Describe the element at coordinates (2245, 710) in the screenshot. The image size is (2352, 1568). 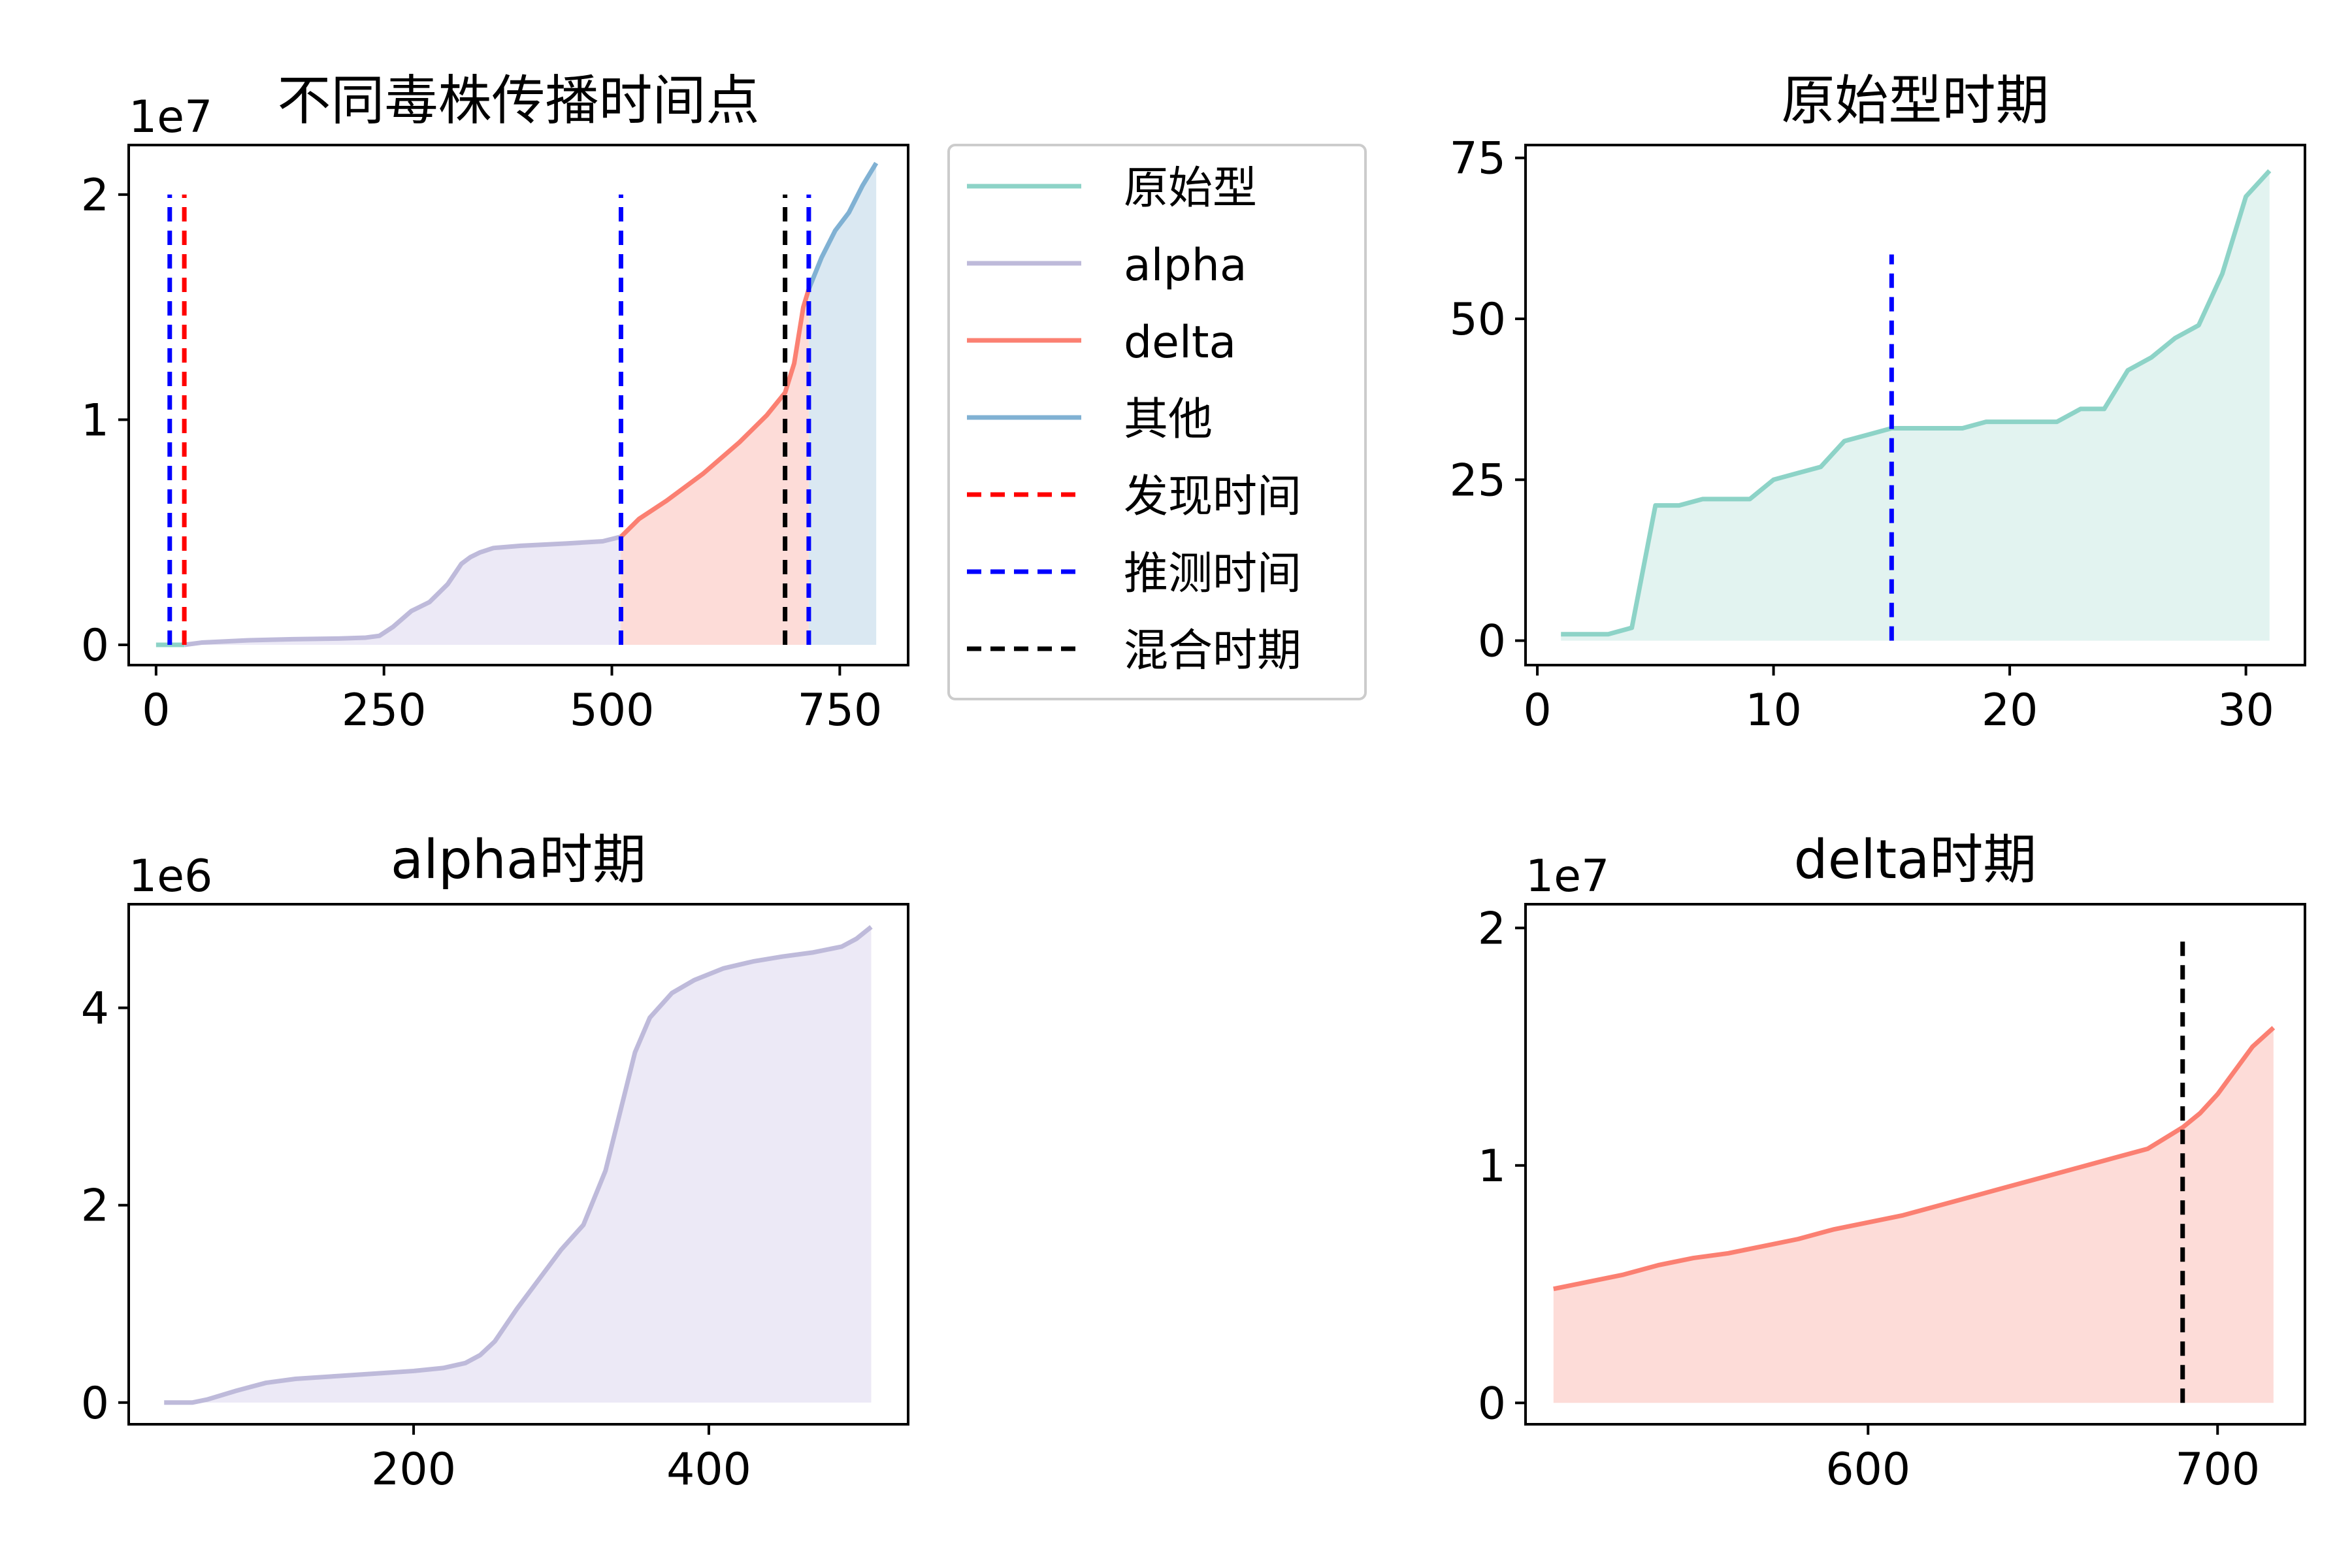
I see `x-tick-label-original-3: 30` at that location.